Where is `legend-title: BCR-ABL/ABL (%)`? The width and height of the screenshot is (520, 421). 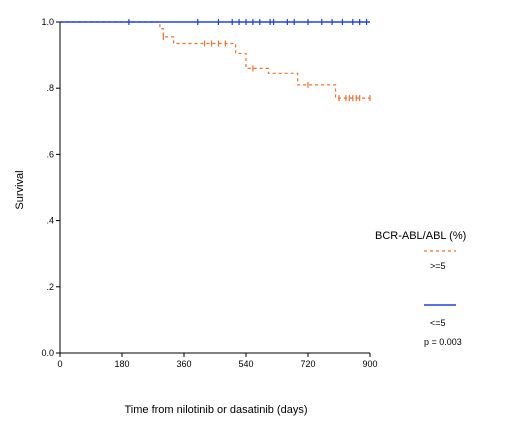 legend-title: BCR-ABL/ABL (%) is located at coordinates (420, 236).